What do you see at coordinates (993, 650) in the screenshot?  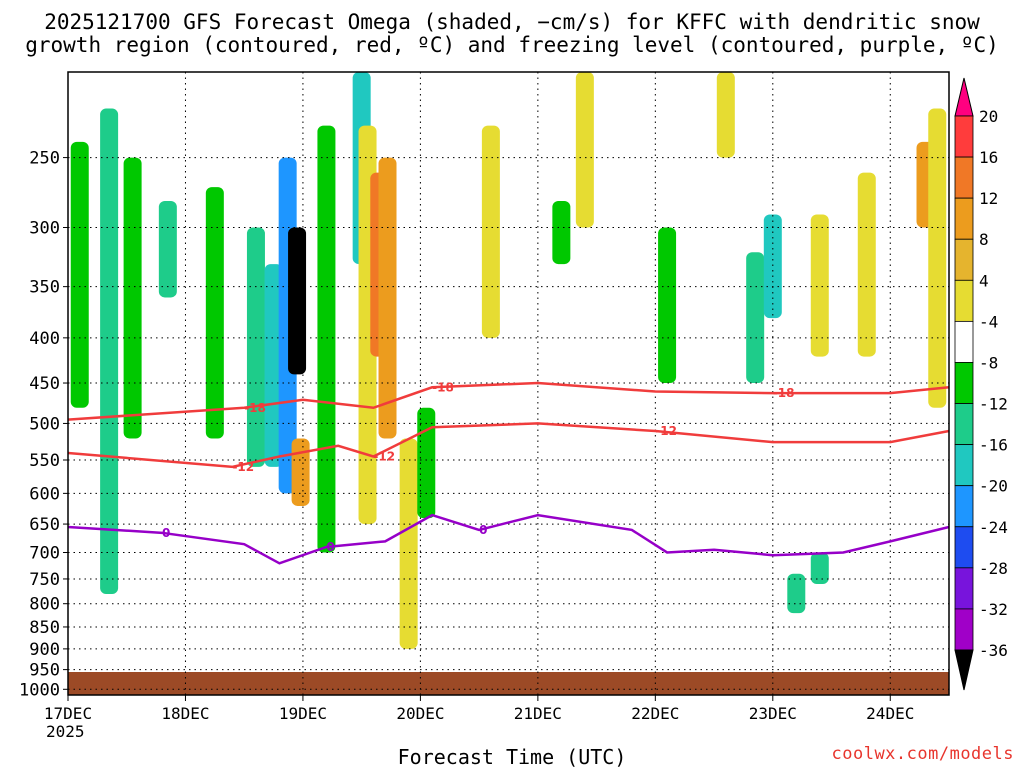 I see `colorbar-label: -36` at bounding box center [993, 650].